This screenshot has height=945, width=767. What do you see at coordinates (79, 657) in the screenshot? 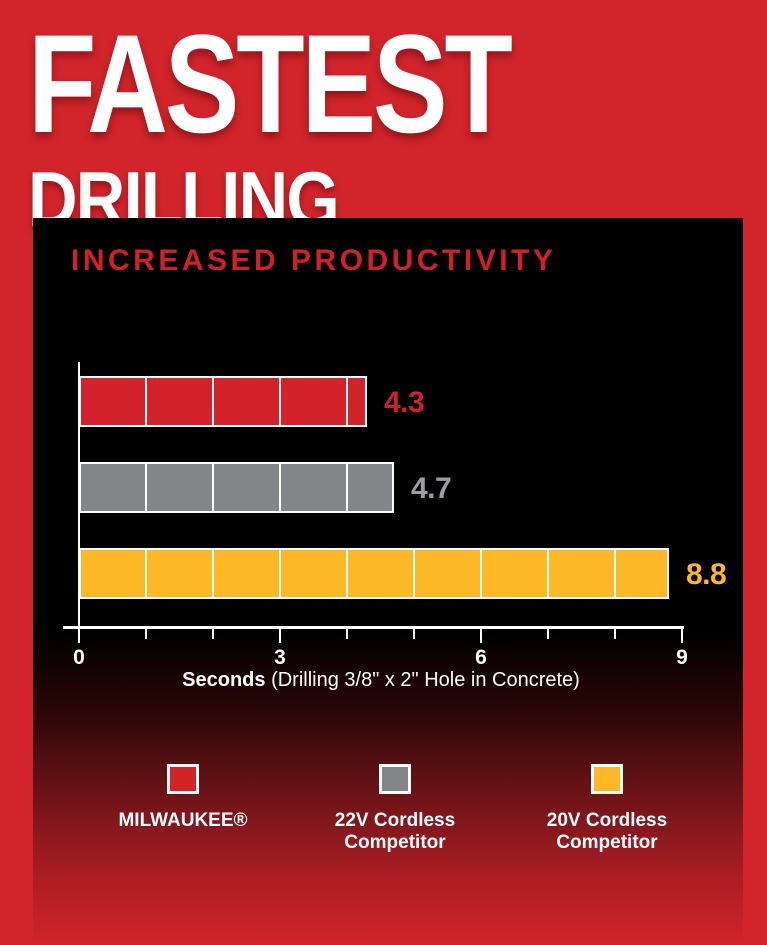
I see `x-axis-tick-label: 0` at bounding box center [79, 657].